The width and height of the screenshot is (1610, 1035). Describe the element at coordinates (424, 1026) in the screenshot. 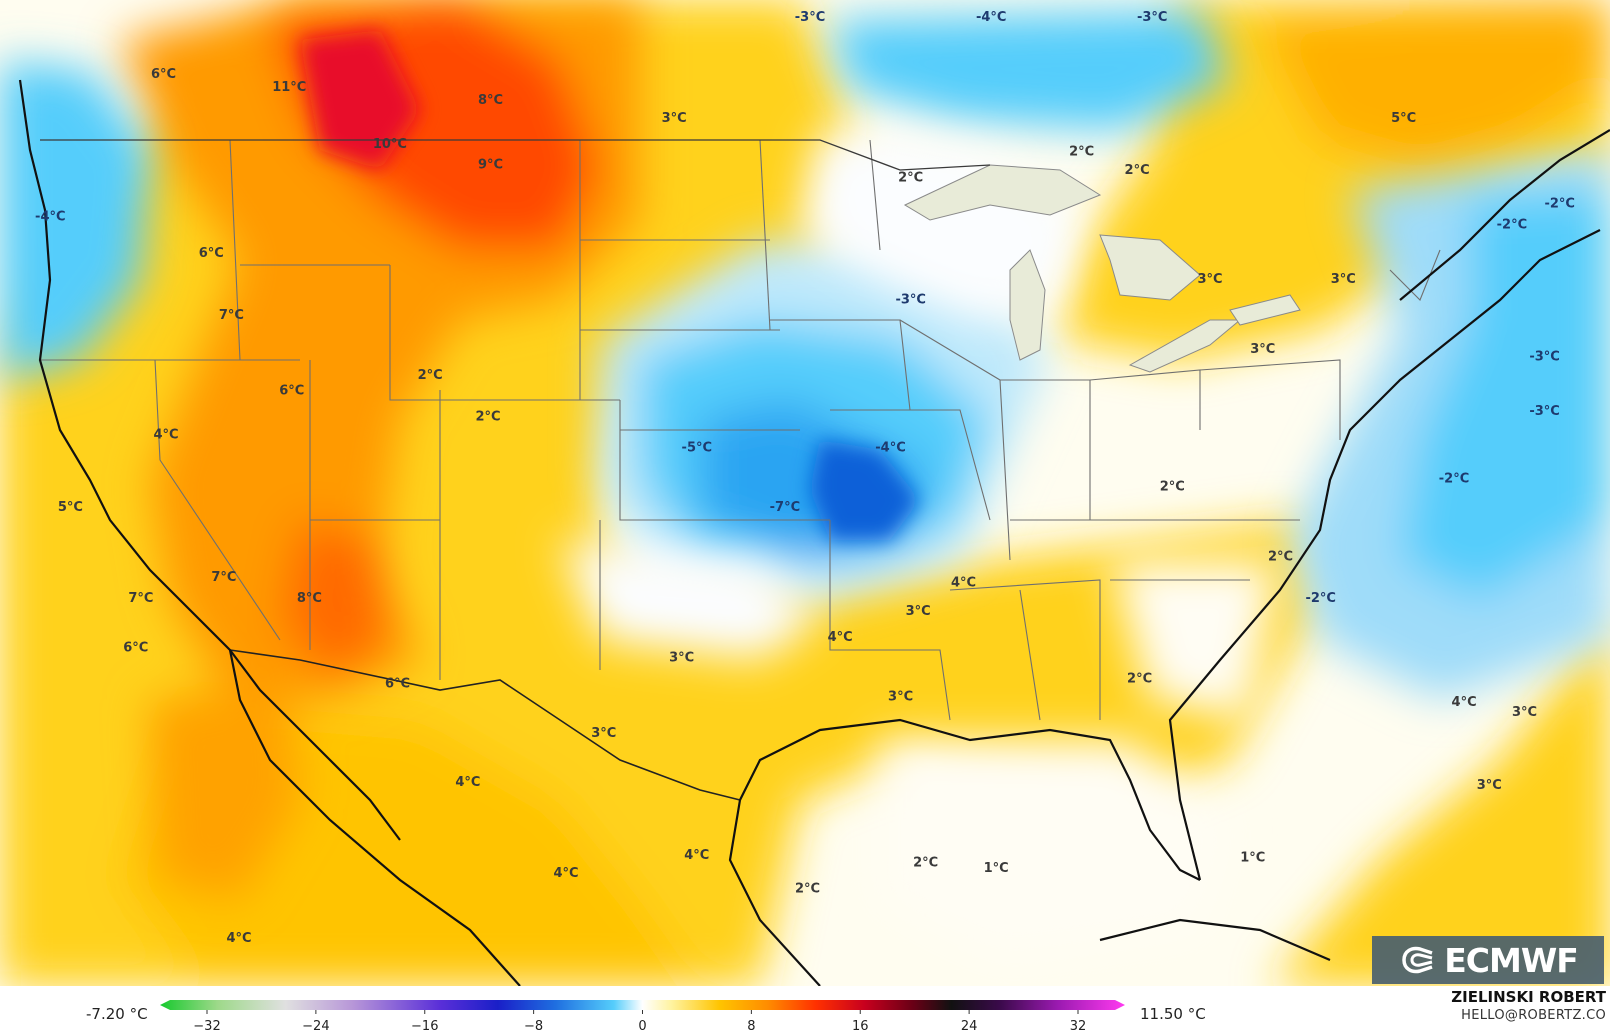

I see `colorbar-tick-label: −16` at that location.